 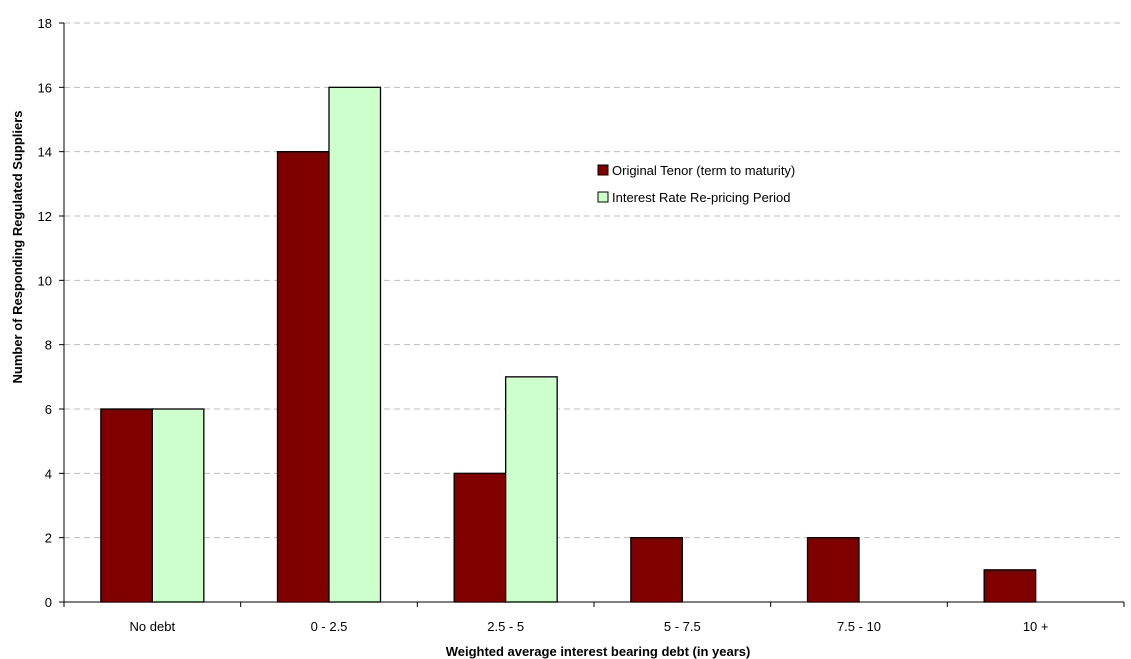 What do you see at coordinates (703, 170) in the screenshot?
I see `legend-label-original-tenor: Original Tenor (term to maturity)` at bounding box center [703, 170].